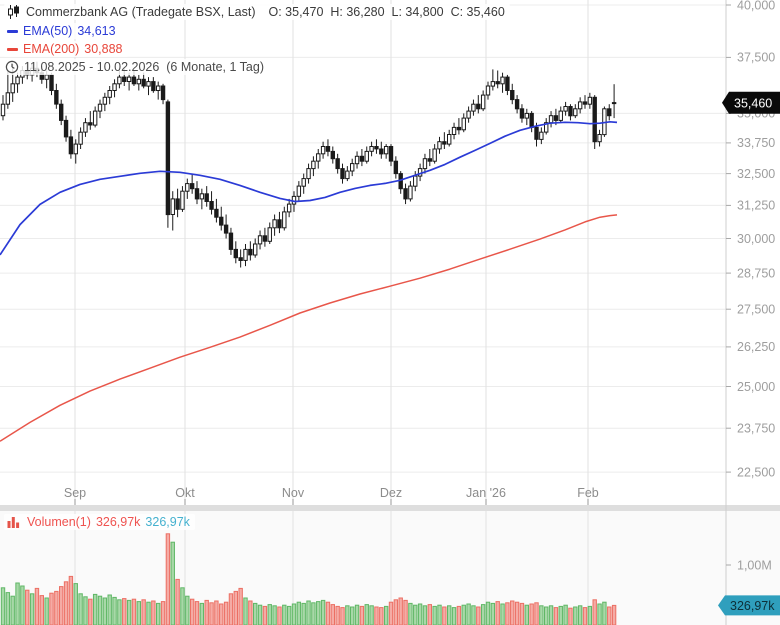 The image size is (780, 625). I want to click on volume-label: Volumen(1), so click(59, 522).